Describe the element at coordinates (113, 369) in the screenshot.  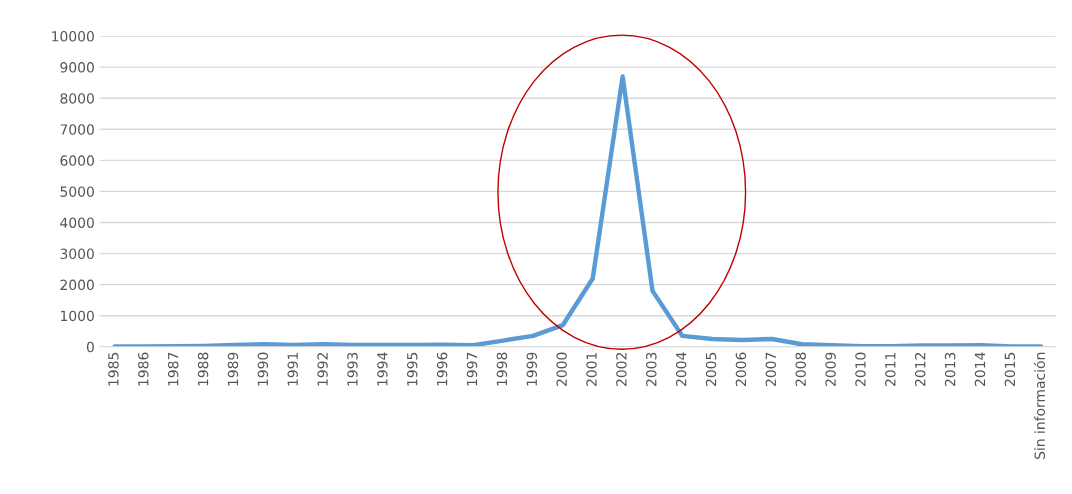
I see `x-tick-label: 1985` at that location.